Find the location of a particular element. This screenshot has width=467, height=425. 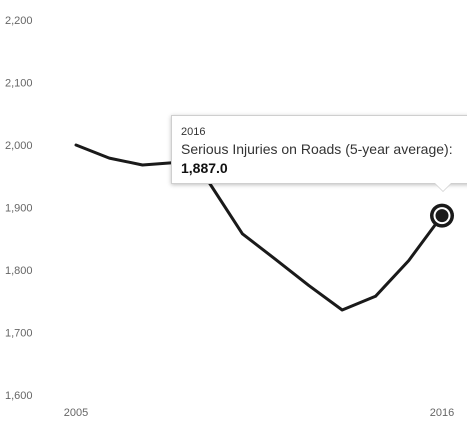

tooltip-value: 1,887.0 is located at coordinates (204, 168).